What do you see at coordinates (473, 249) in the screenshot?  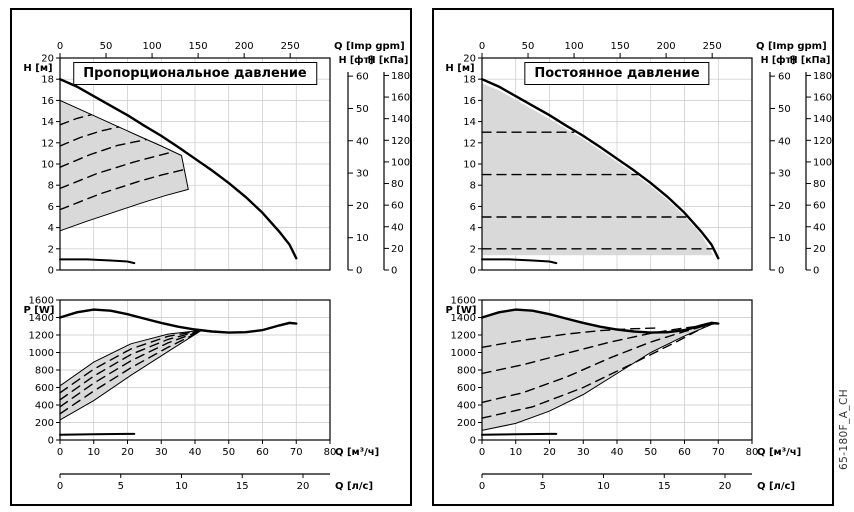 I see `tick-label: 2` at bounding box center [473, 249].